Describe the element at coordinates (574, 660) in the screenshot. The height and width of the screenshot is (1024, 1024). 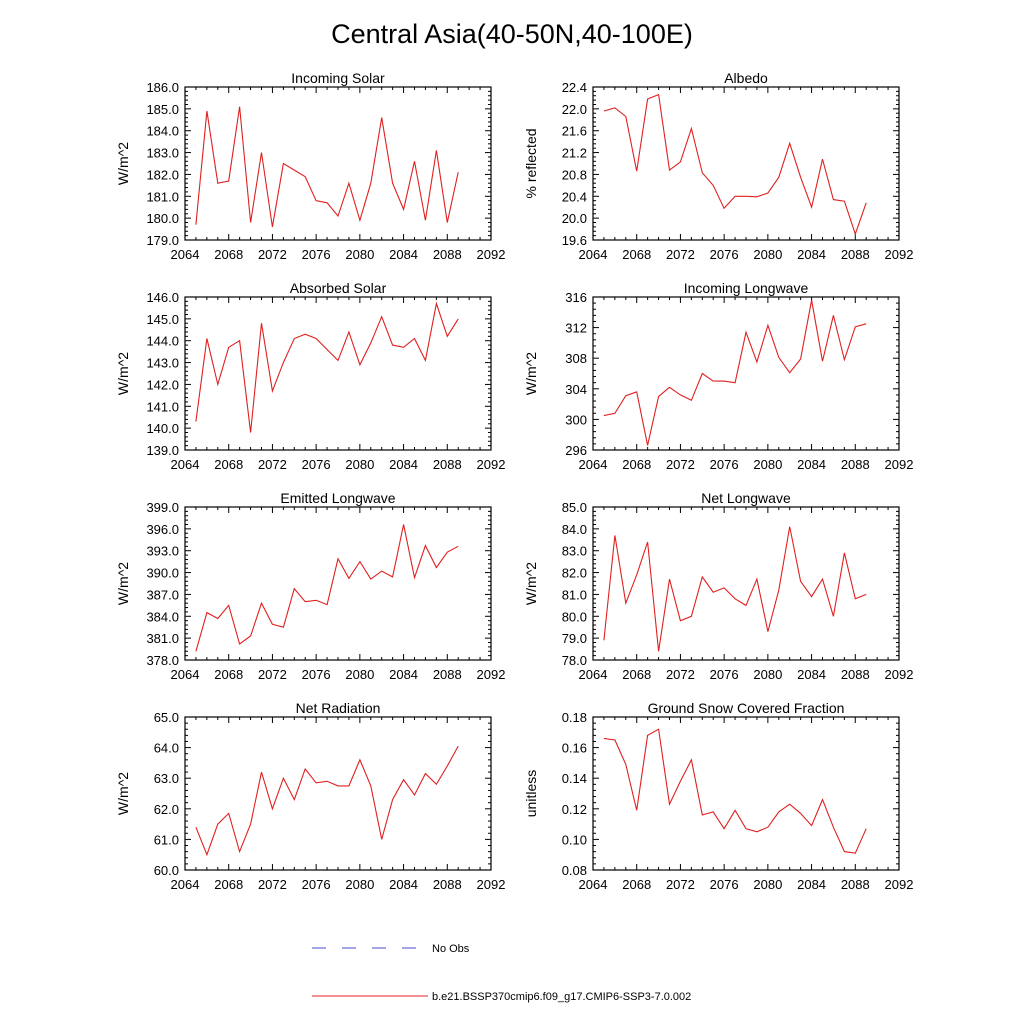
I see `y-tick-label: 78.0` at that location.